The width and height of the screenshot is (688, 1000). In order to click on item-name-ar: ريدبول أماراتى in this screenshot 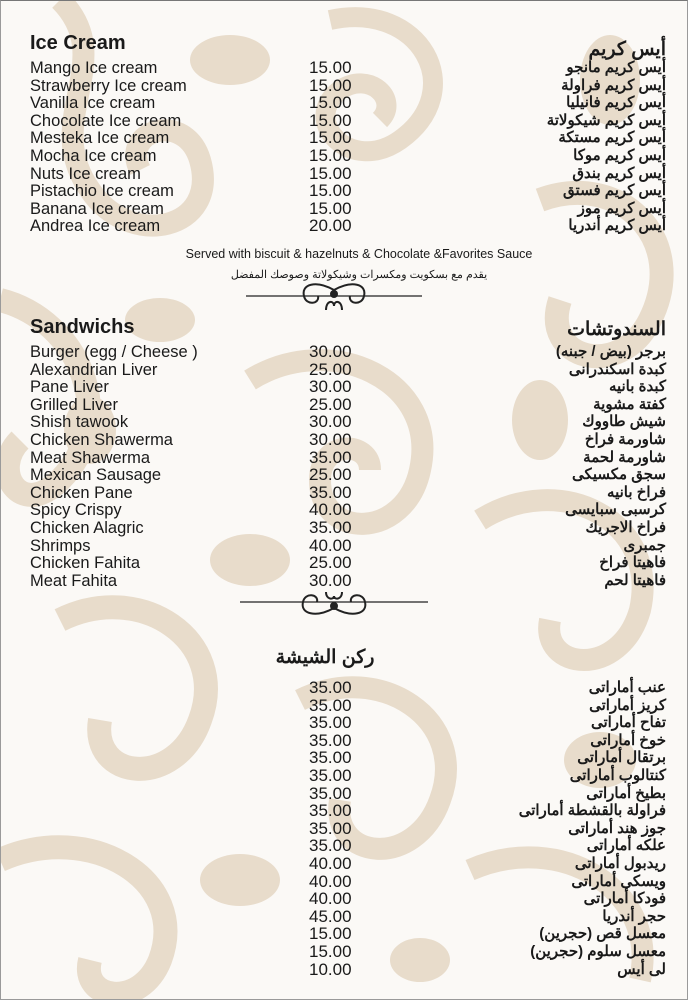, I will do `click(620, 863)`.